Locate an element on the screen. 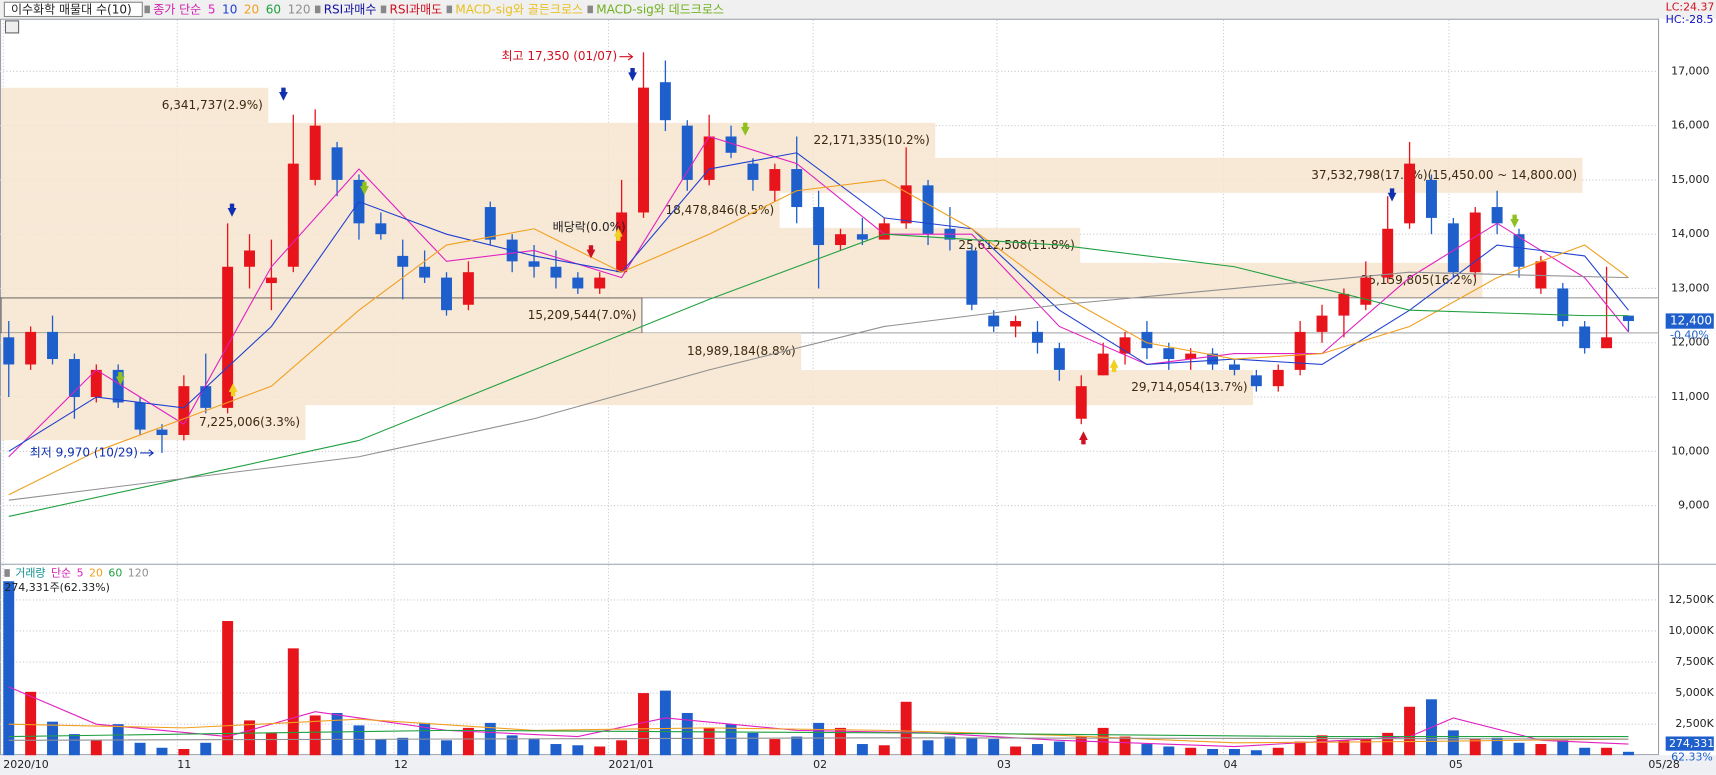 This screenshot has width=1716, height=775. x-tick-label: 05/28 is located at coordinates (1664, 764).